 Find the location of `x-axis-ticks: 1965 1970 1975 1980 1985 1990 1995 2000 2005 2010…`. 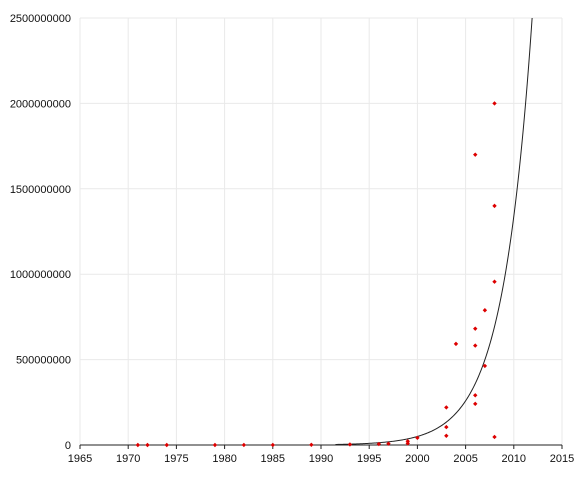

x-axis-ticks: 1965 1970 1975 1980 1985 1990 1995 2000 2005 2010… is located at coordinates (321, 455).